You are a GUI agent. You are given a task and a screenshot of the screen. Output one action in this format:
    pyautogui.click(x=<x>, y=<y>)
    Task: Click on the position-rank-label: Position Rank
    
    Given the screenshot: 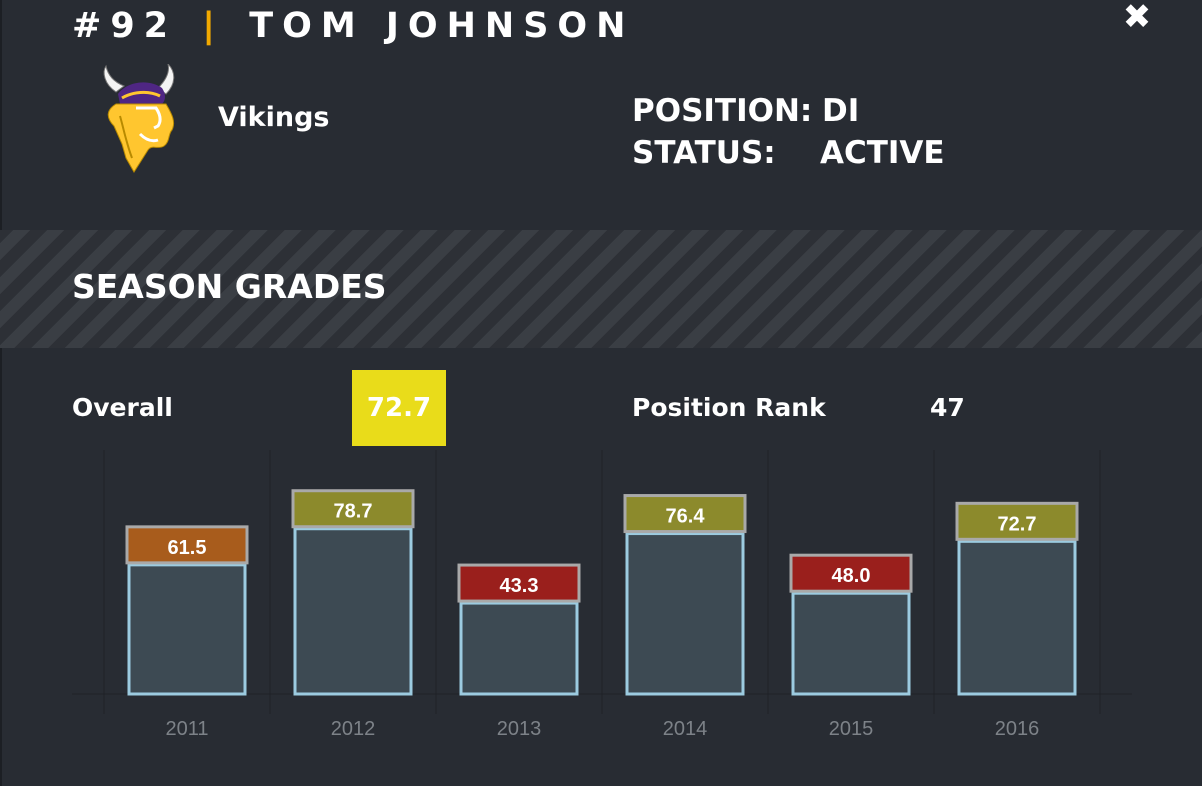 What is the action you would take?
    pyautogui.click(x=729, y=407)
    